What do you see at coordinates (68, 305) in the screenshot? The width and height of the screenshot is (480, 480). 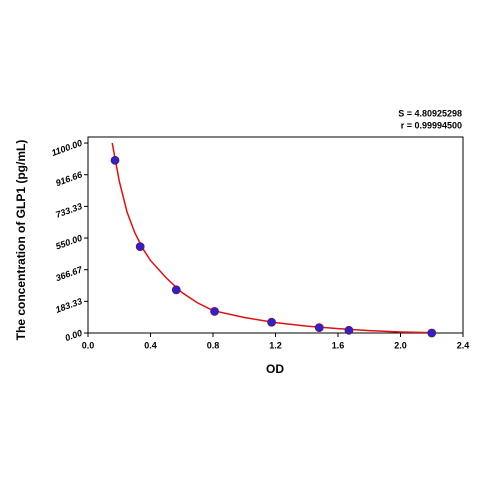 I see `y-tick-label: 183.33` at bounding box center [68, 305].